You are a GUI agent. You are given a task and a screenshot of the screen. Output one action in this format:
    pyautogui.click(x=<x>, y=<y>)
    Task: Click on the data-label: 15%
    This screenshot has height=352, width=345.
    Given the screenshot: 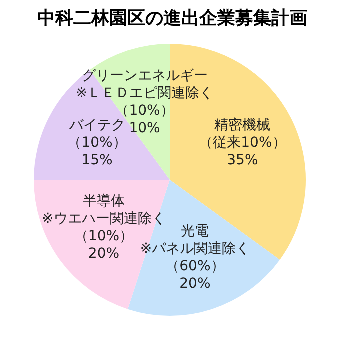 What is the action you would take?
    pyautogui.click(x=97, y=160)
    